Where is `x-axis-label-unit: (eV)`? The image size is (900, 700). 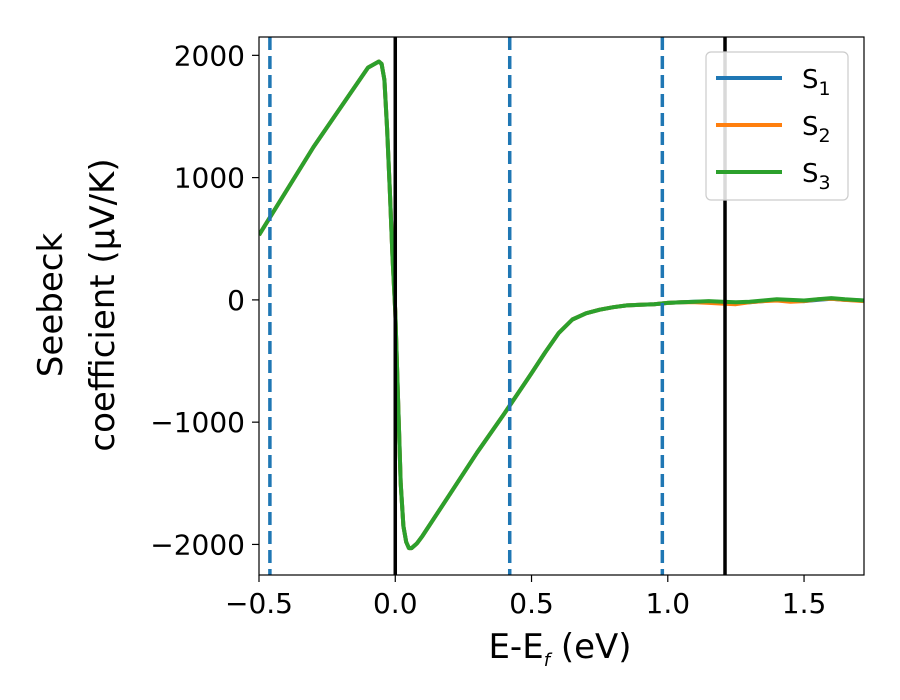 x-axis-label-unit: (eV) is located at coordinates (591, 647).